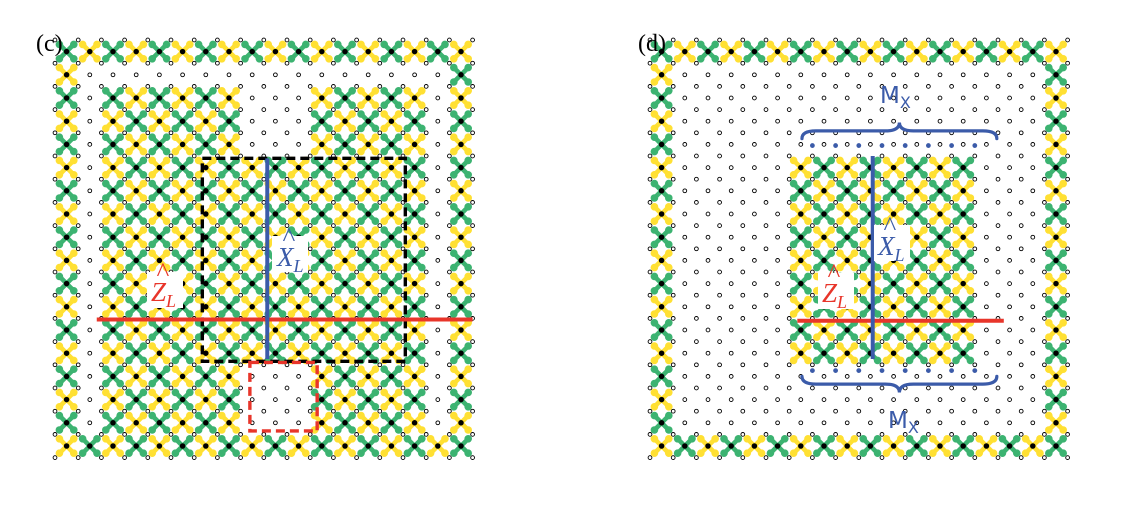 The height and width of the screenshot is (512, 1147). What do you see at coordinates (859, 370) in the screenshot?
I see `panel-d-measured-qubit-bottom` at bounding box center [859, 370].